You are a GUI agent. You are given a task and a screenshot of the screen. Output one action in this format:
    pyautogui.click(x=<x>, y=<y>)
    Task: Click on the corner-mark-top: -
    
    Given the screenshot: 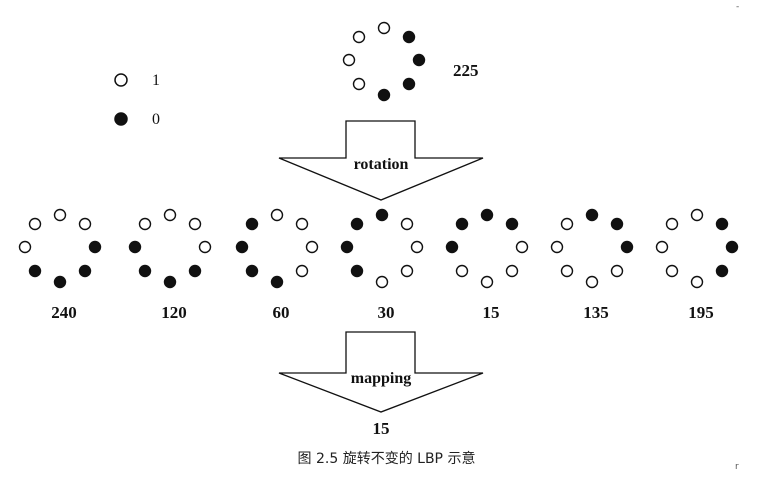 What is the action you would take?
    pyautogui.click(x=738, y=7)
    